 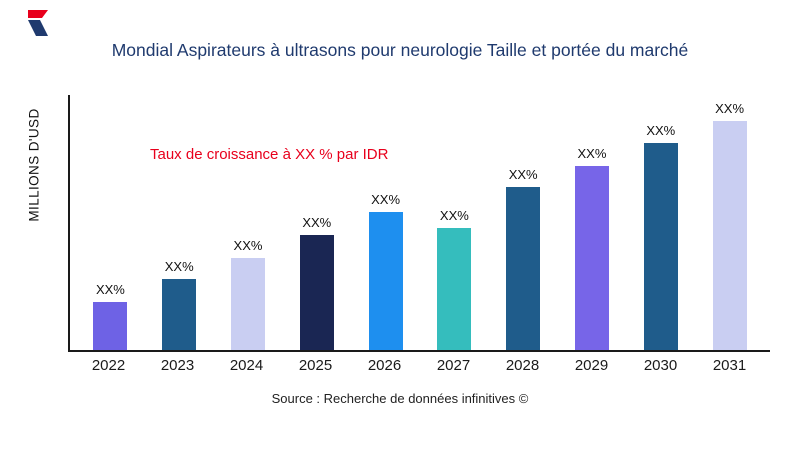 I want to click on x-tick-2031: 2031, so click(x=729, y=365).